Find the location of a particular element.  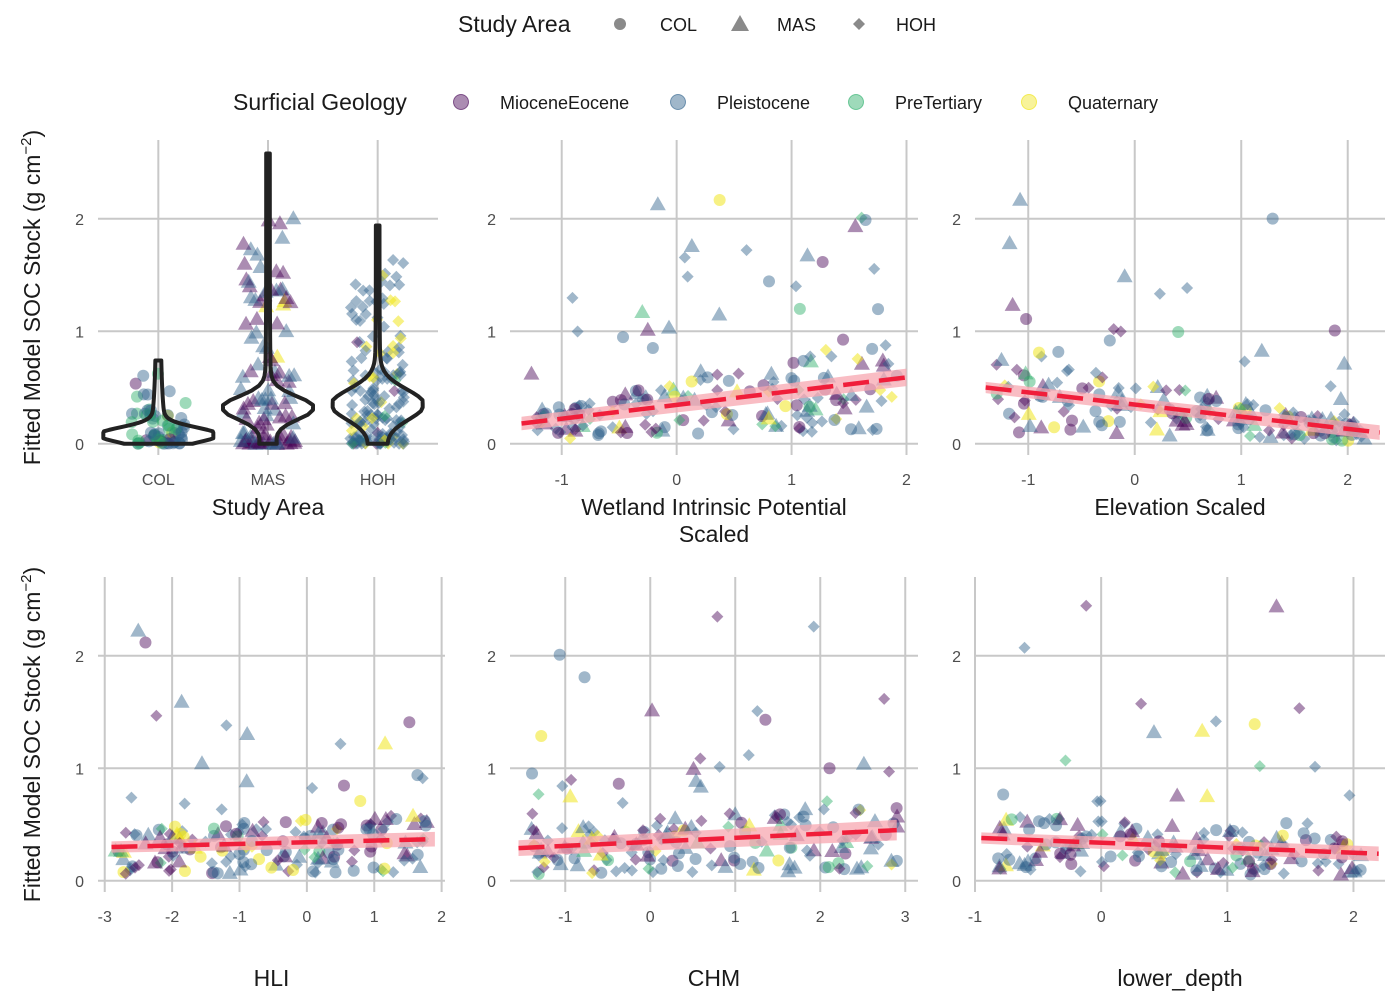

x-tick-label: MAS is located at coordinates (268, 480).